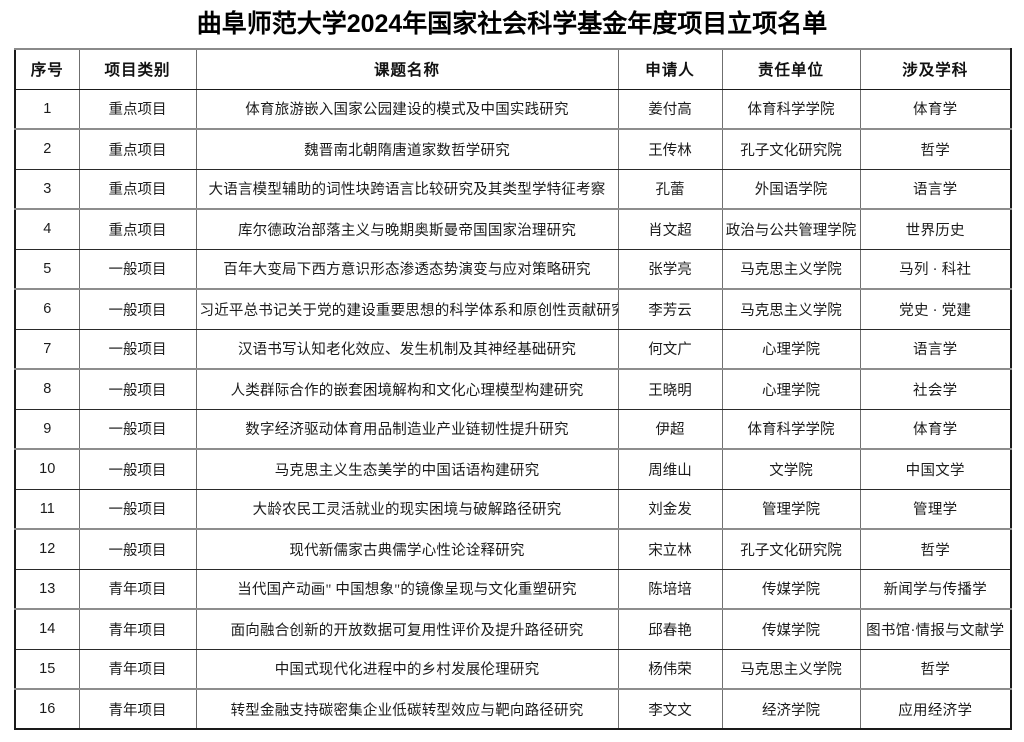 This screenshot has width=1024, height=742. What do you see at coordinates (407, 269) in the screenshot?
I see `cell-project-title: 百年大变局下西方意识形态渗透态势演变与应对策略研究` at bounding box center [407, 269].